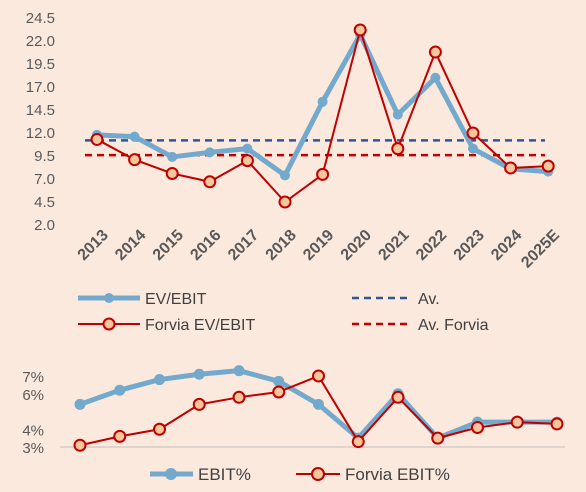  Describe the element at coordinates (109, 298) in the screenshot. I see `legend-marker-ev-ebit` at that location.